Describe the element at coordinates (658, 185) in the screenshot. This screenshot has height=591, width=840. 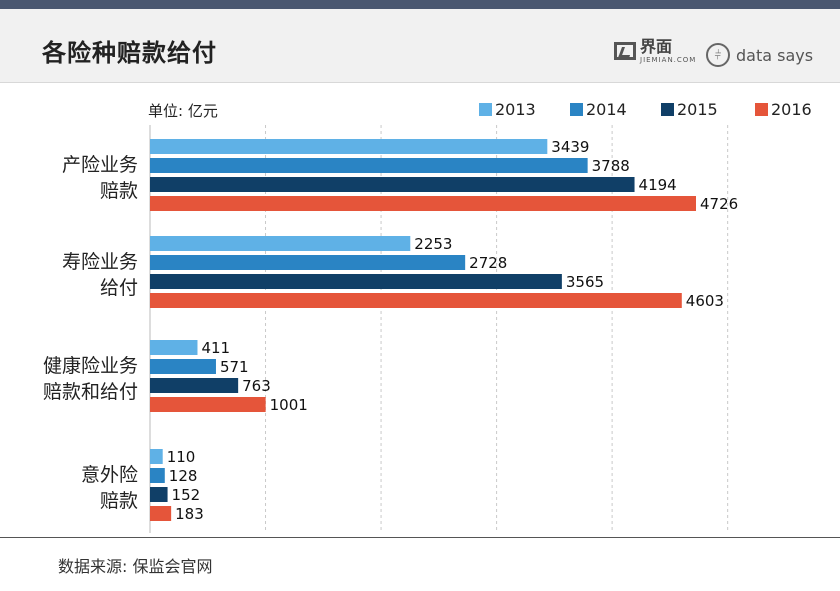
I see `data-label: 4194` at that location.